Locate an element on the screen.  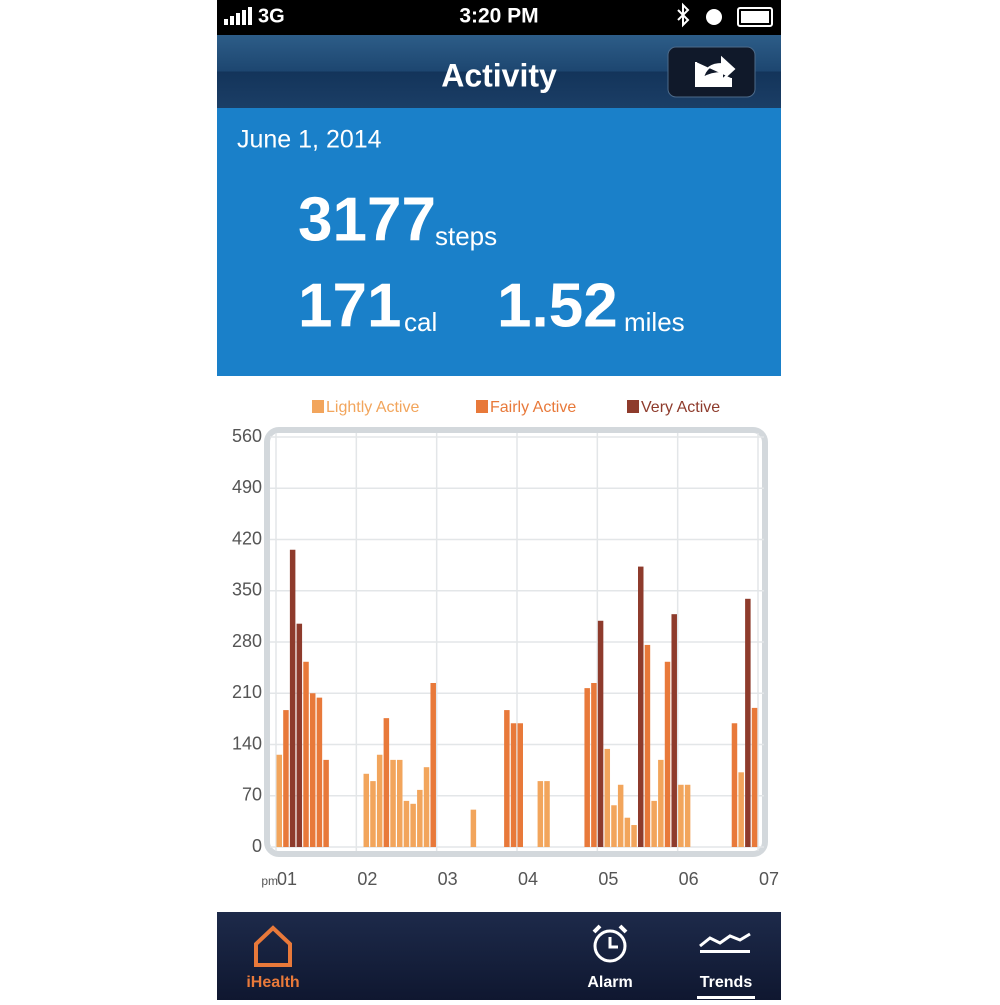
x-tick-label: 03 is located at coordinates (448, 879).